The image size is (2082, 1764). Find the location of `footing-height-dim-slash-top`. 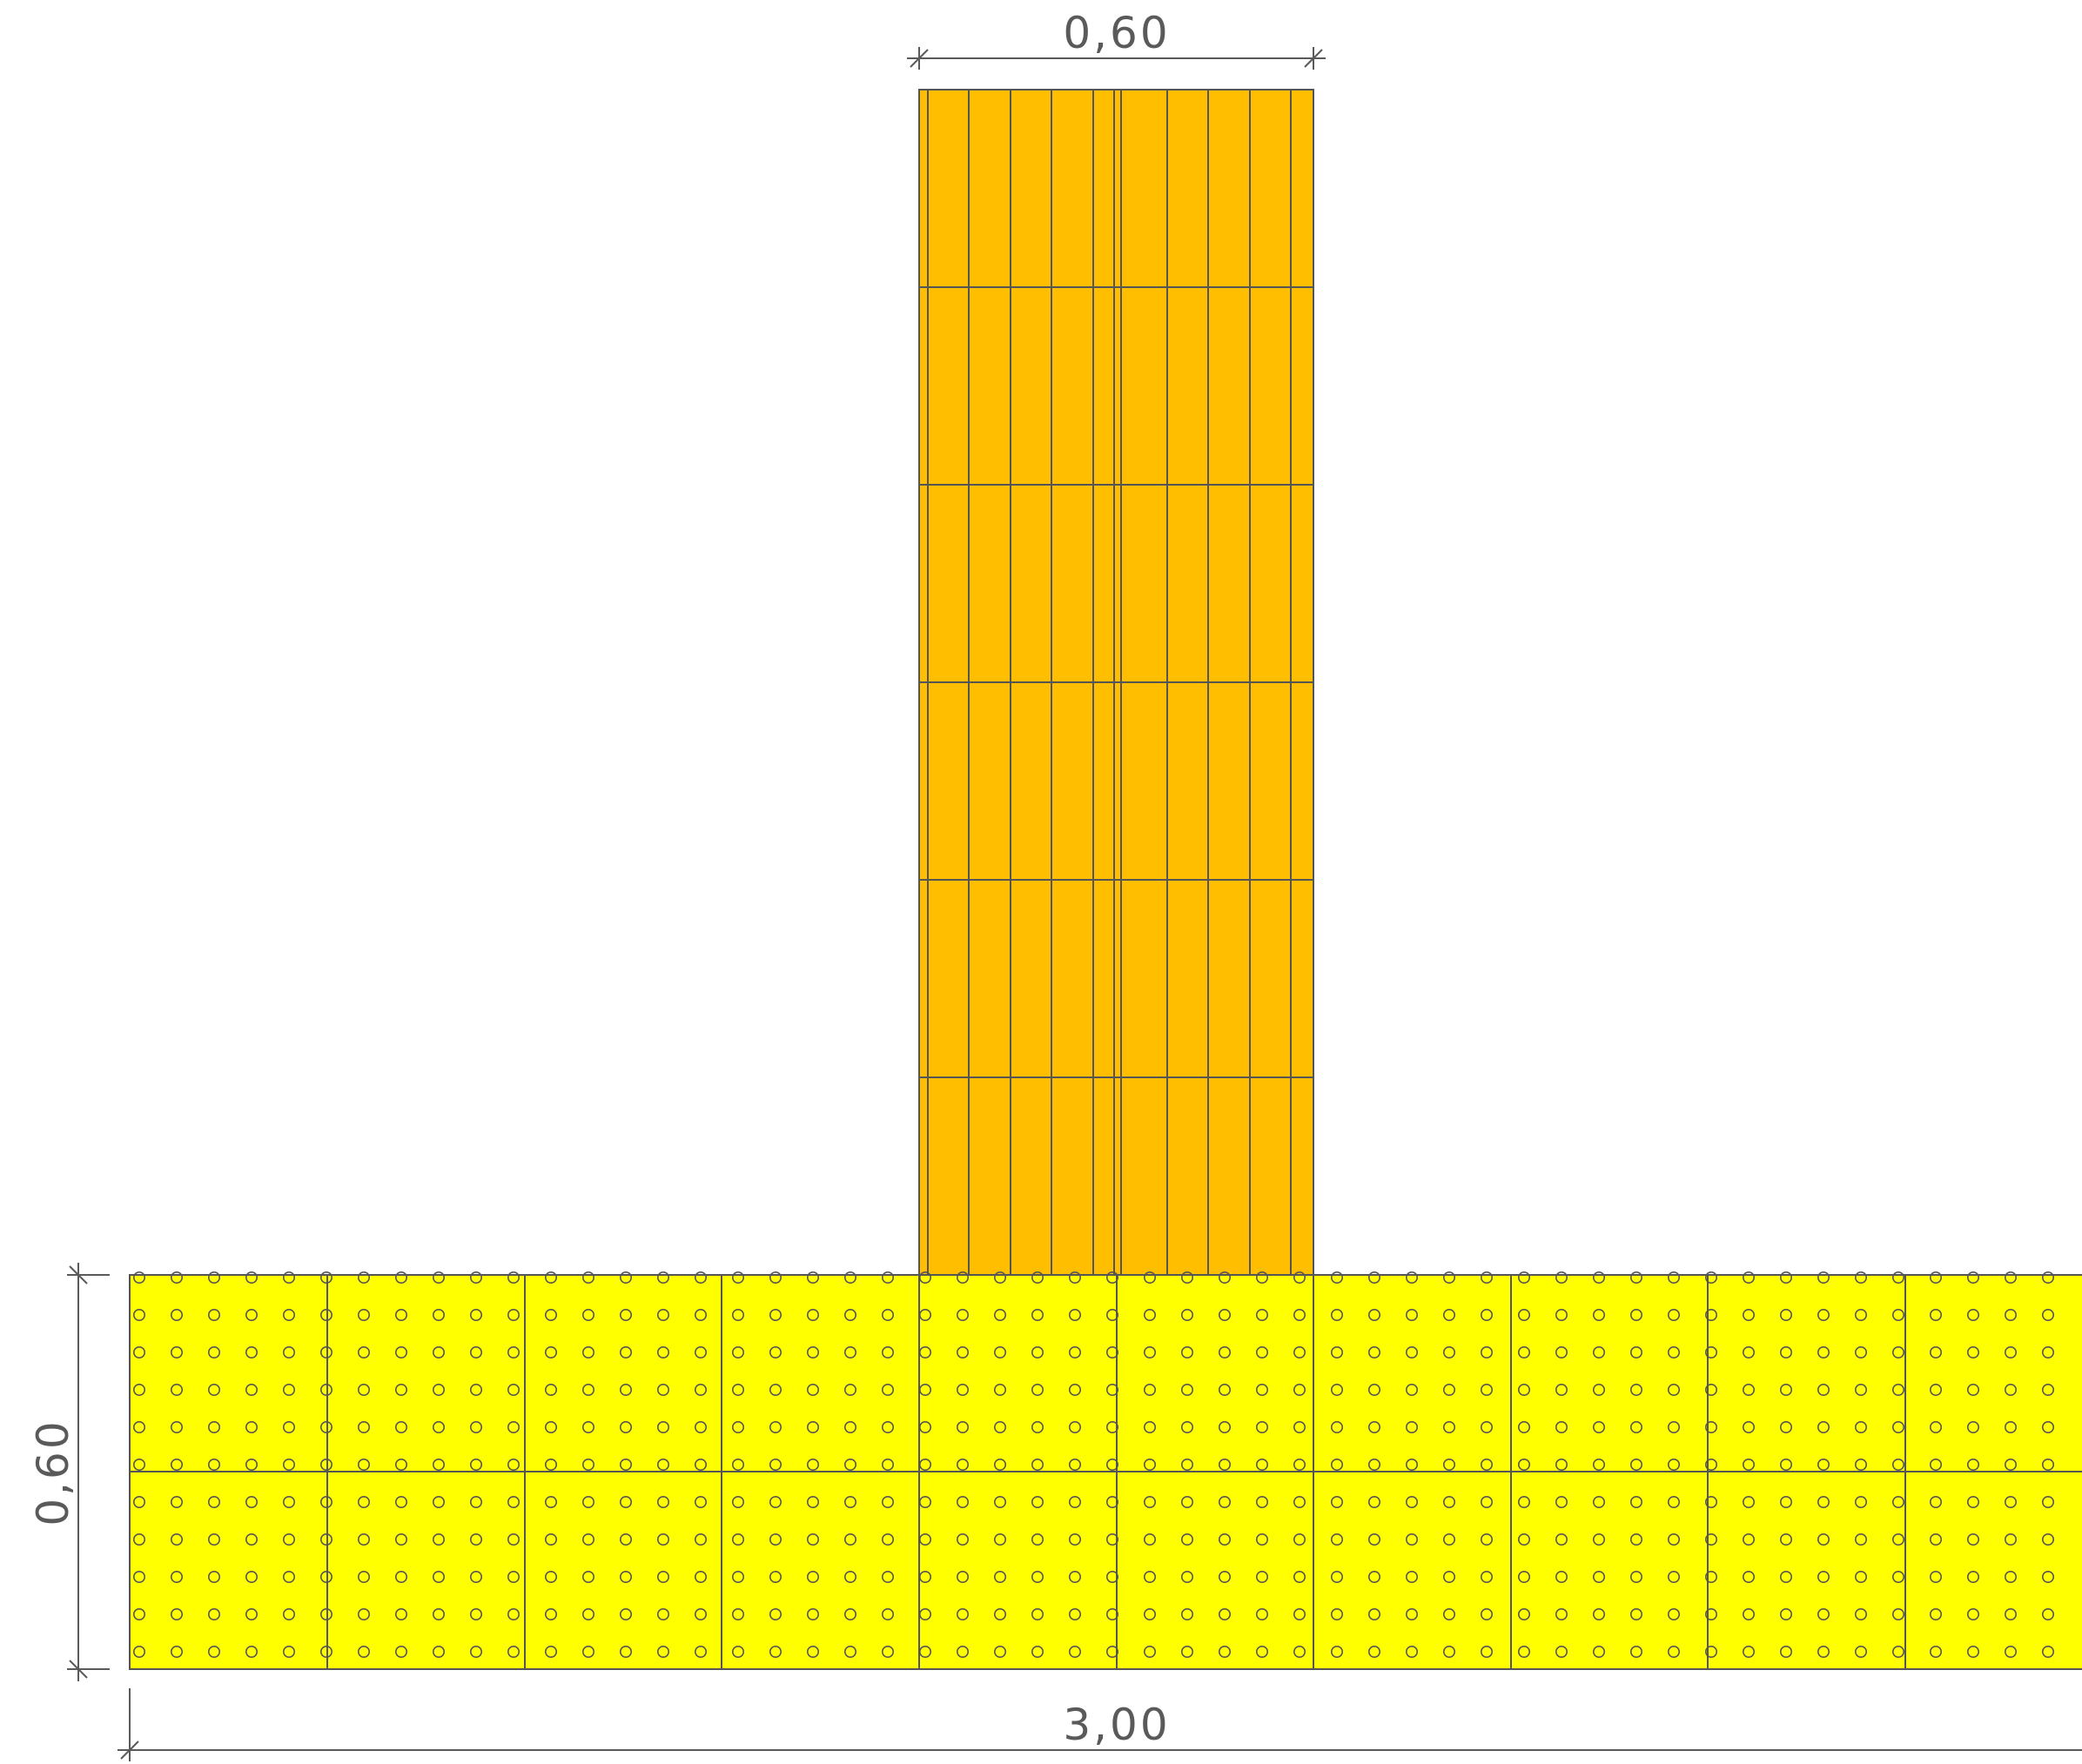

footing-height-dim-slash-top is located at coordinates (78, 1274).